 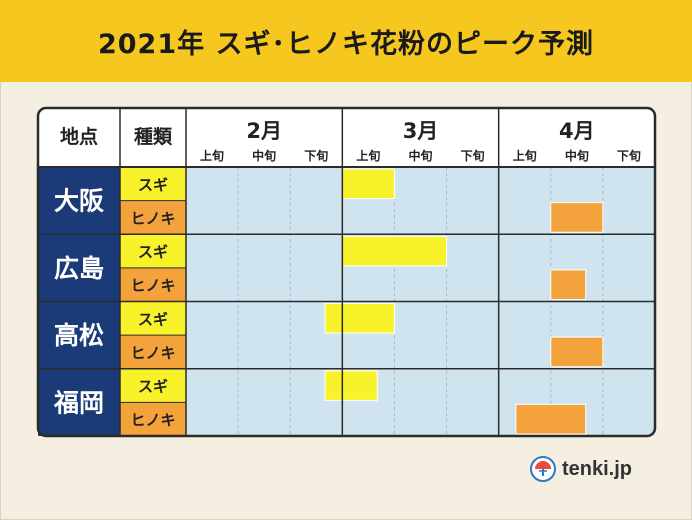 What do you see at coordinates (597, 468) in the screenshot?
I see `brand-name: tenki.jp` at bounding box center [597, 468].